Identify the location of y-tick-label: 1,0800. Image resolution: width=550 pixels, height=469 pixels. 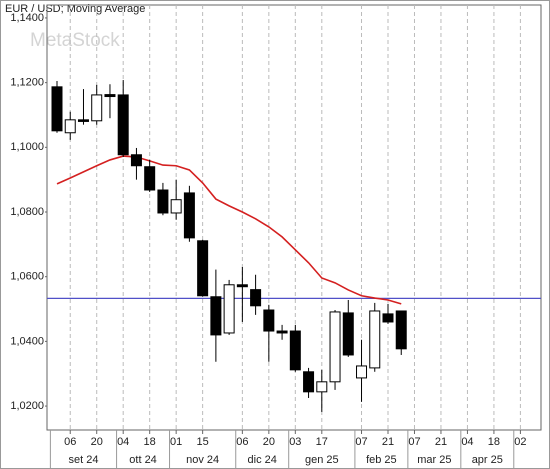
(27, 212).